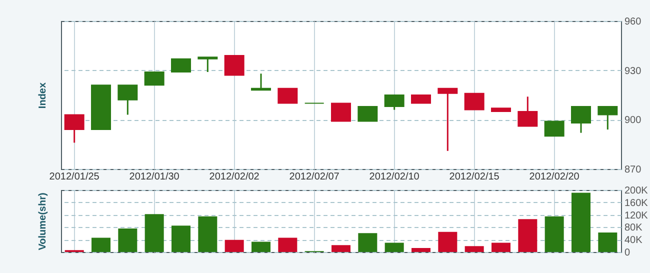  I want to click on x-tick-label: 2012/02/02, so click(234, 177).